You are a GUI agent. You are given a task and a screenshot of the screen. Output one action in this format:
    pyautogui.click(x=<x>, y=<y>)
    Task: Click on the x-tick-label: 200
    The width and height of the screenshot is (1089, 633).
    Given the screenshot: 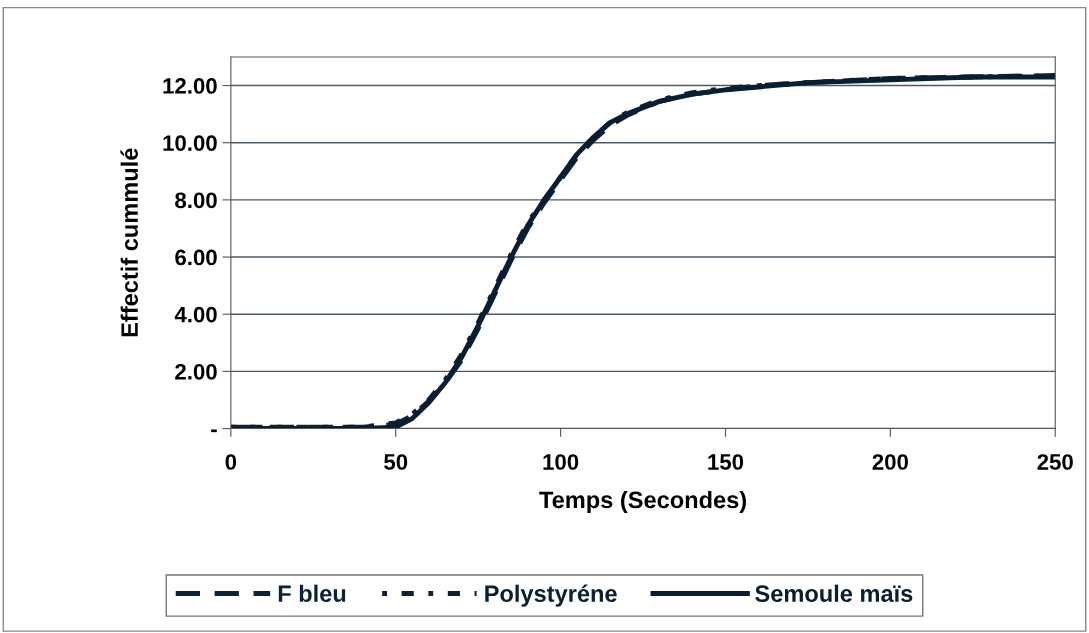 What is the action you would take?
    pyautogui.click(x=890, y=462)
    